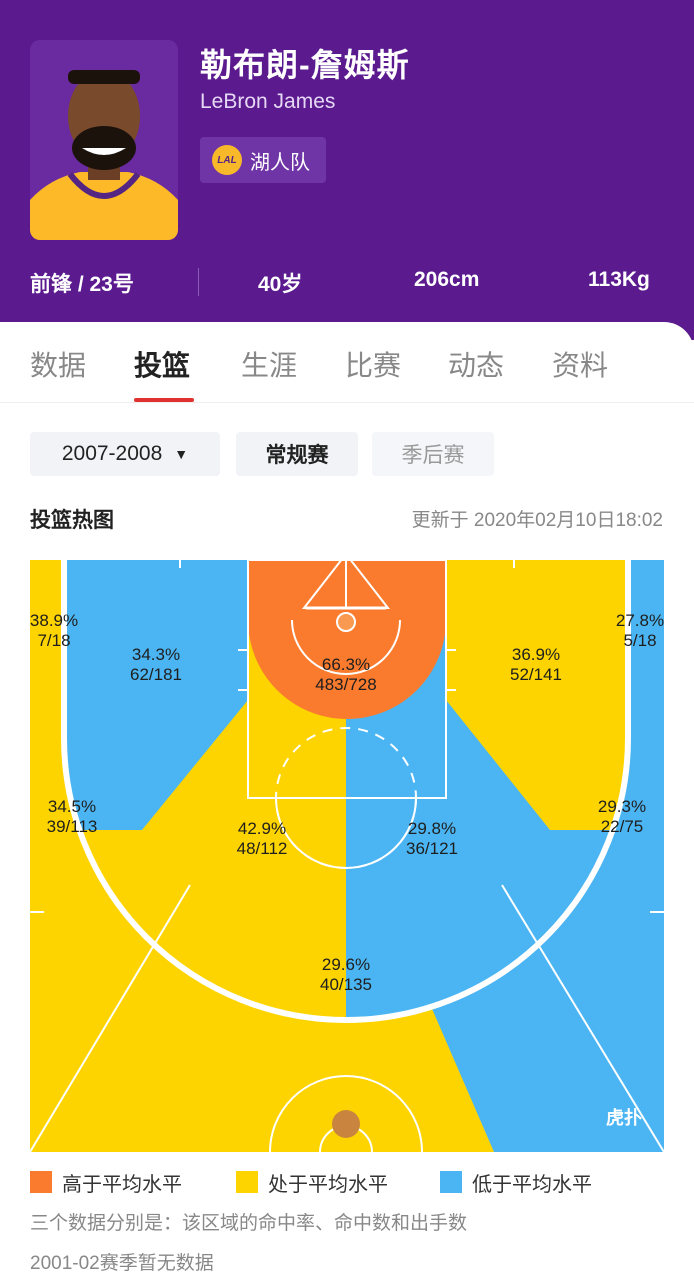 The width and height of the screenshot is (694, 1280). What do you see at coordinates (532, 1184) in the screenshot?
I see `legend-label-below: 低于平均水平` at bounding box center [532, 1184].